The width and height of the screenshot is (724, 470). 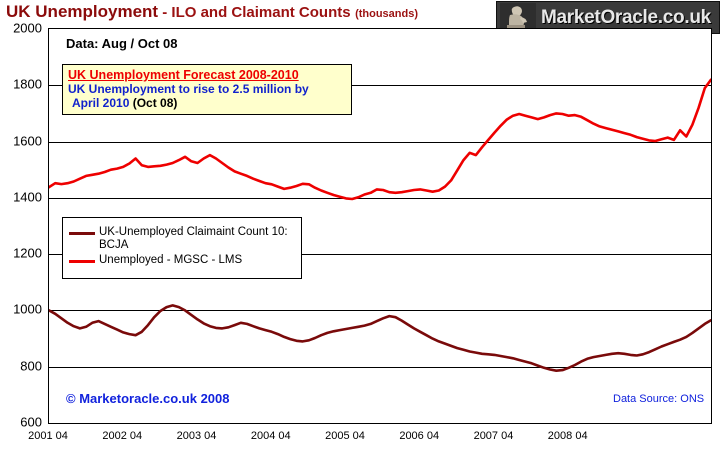 What do you see at coordinates (659, 399) in the screenshot?
I see `data-source-note: Data Source: ONS` at bounding box center [659, 399].